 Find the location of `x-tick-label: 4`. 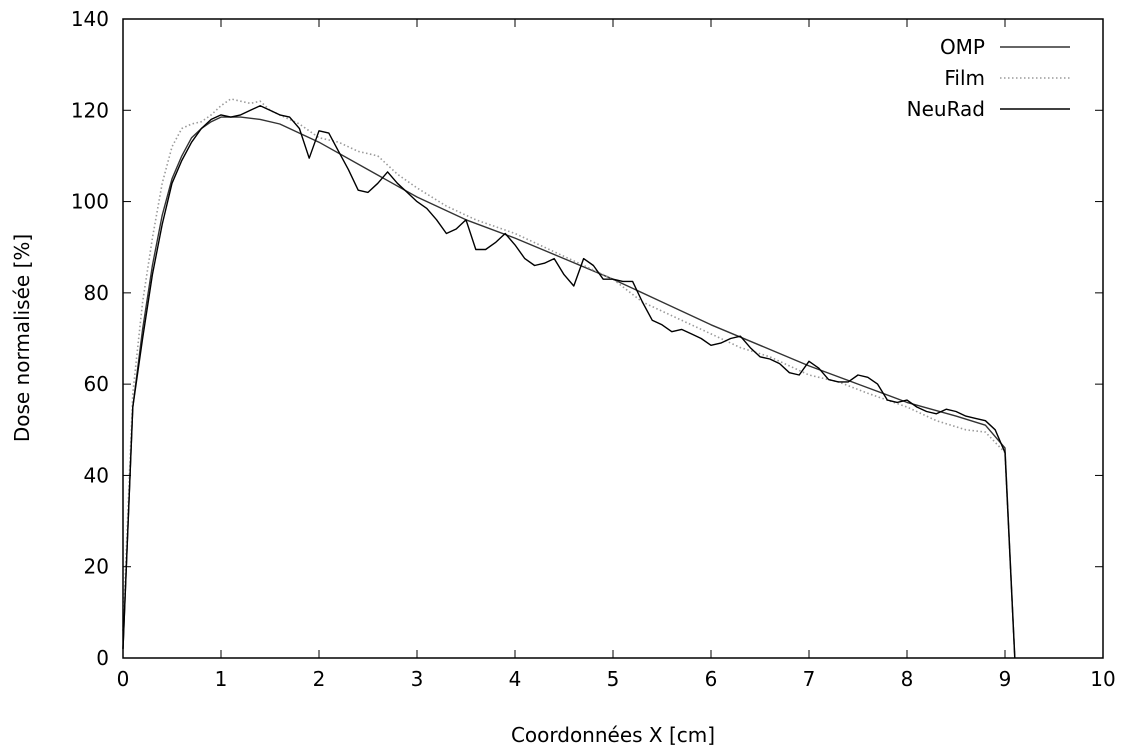

x-tick-label: 4 is located at coordinates (515, 679).